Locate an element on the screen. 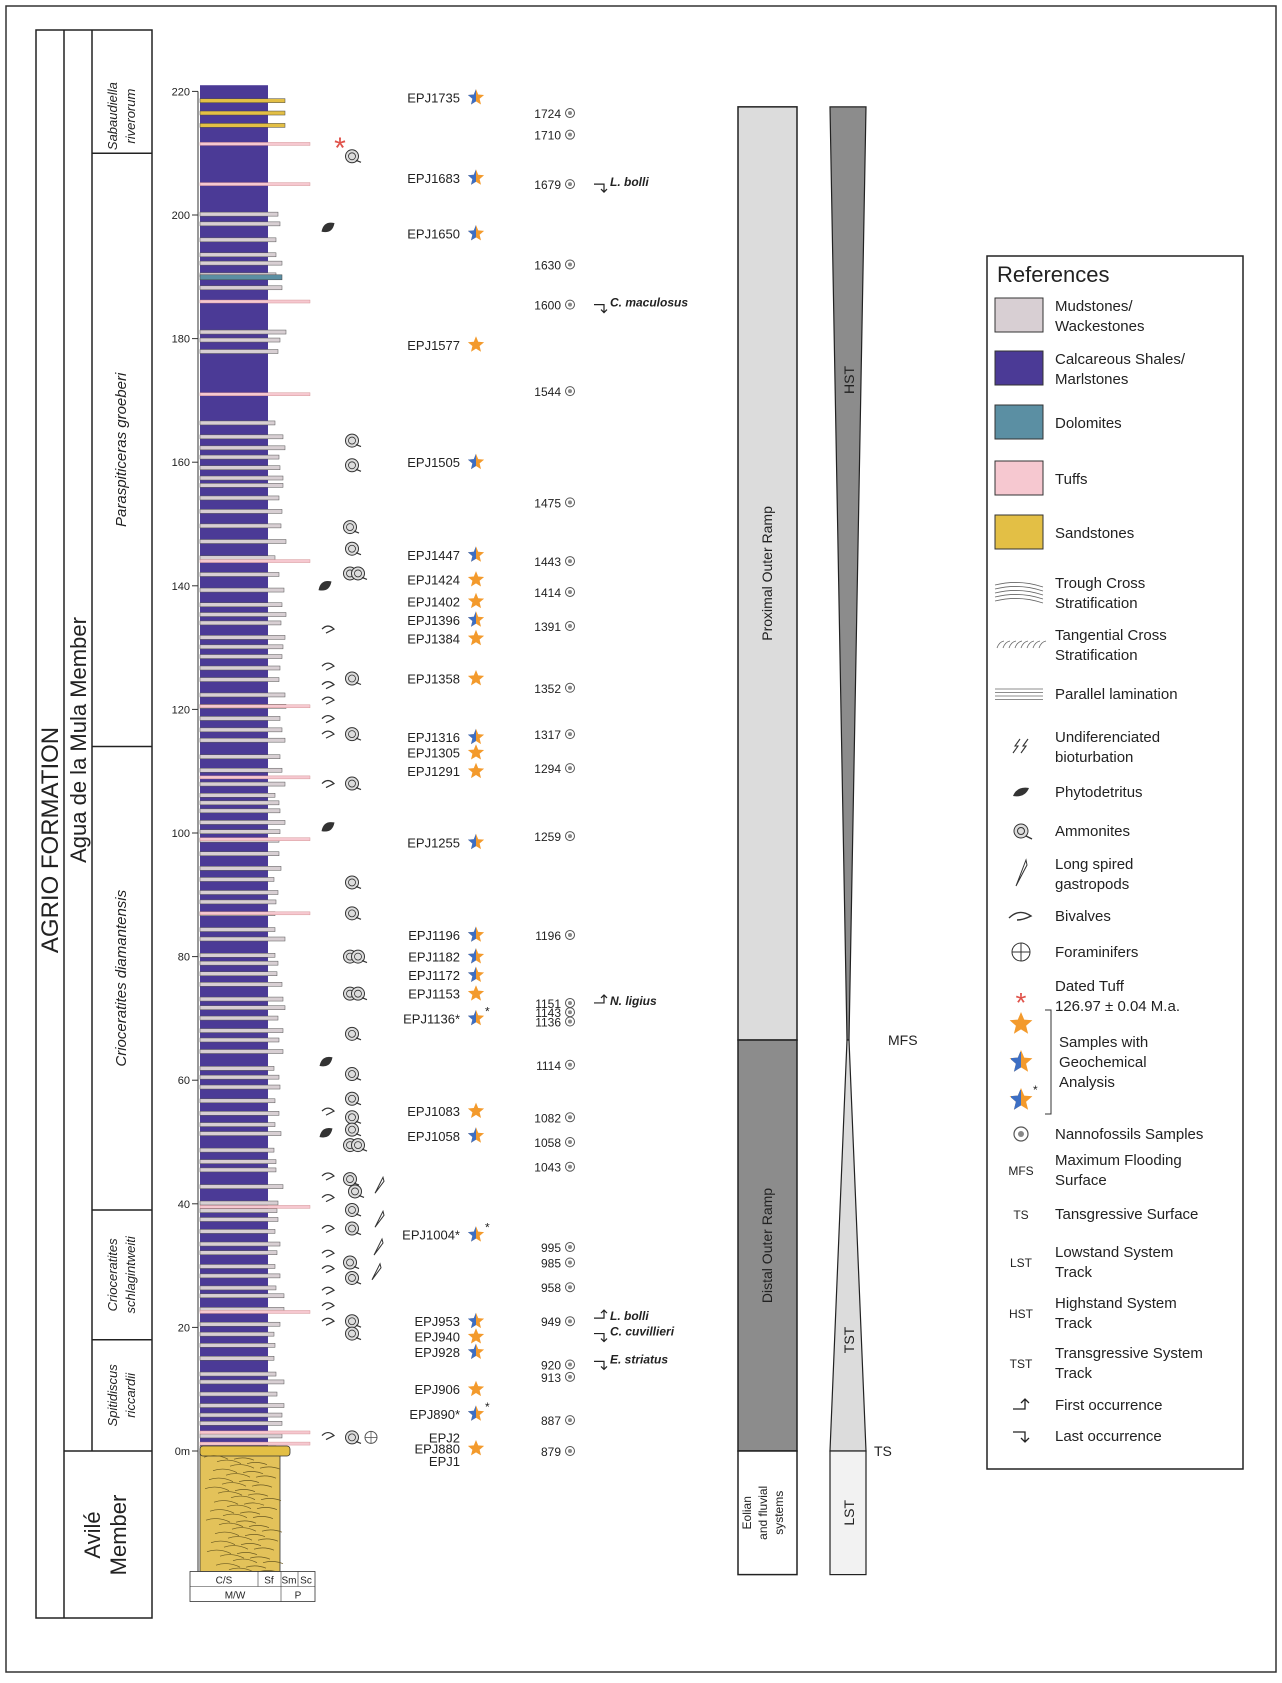 This screenshot has height=1683, width=1282. nannofossil-sample-label: 1391 is located at coordinates (547, 627).